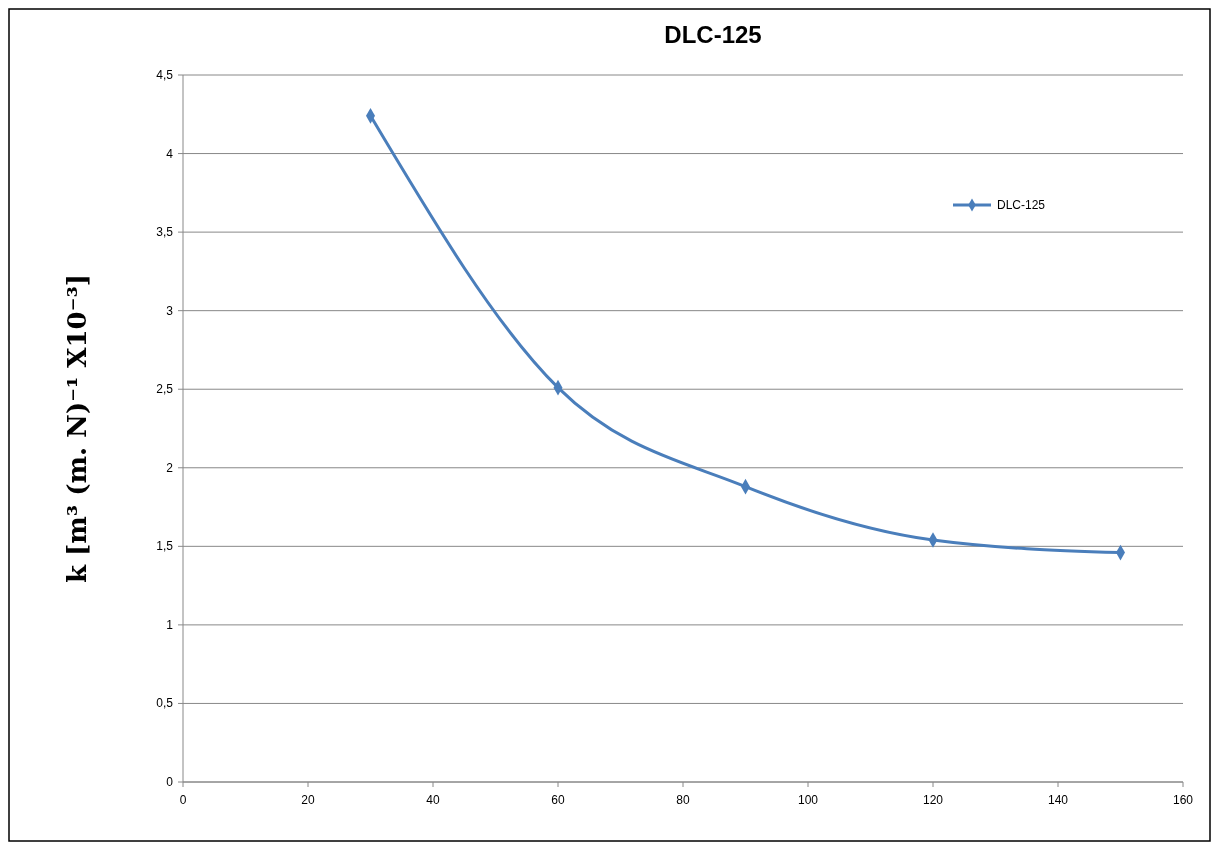 The image size is (1219, 850). What do you see at coordinates (683, 800) in the screenshot?
I see `x-tick-label: 80` at bounding box center [683, 800].